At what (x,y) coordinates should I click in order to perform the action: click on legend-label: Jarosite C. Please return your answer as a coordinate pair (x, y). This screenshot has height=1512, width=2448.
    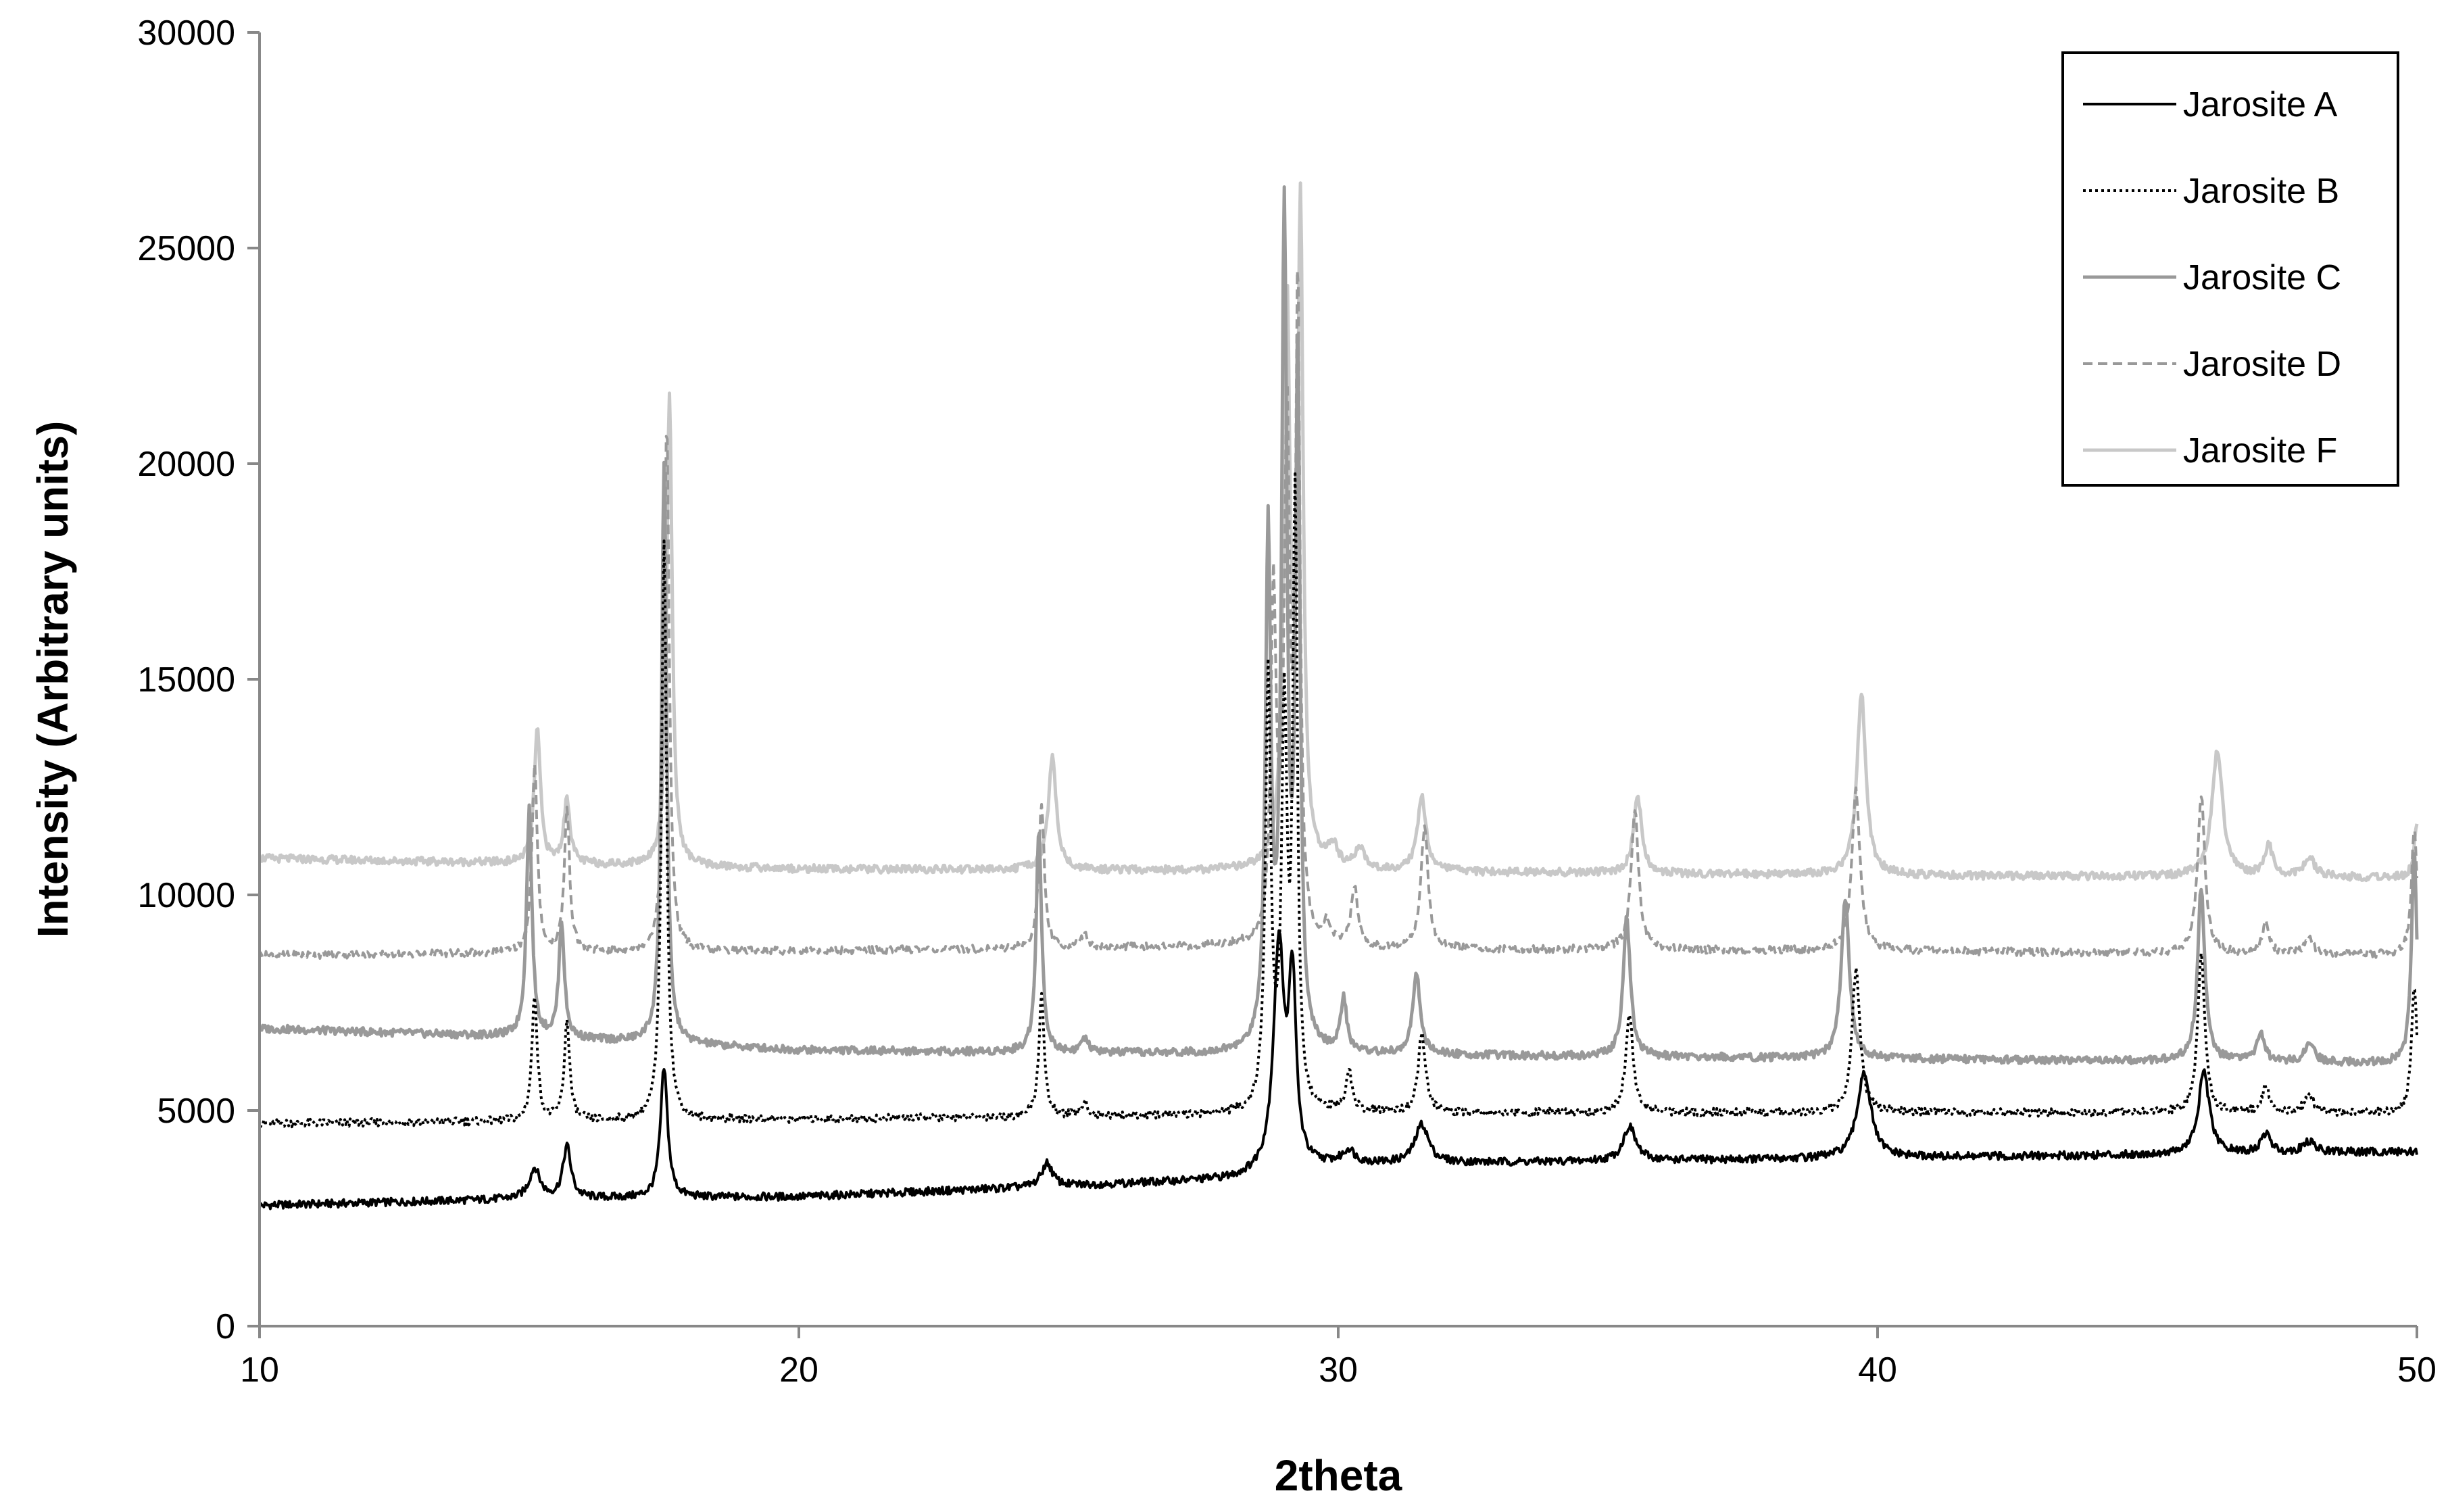
    Looking at the image, I should click on (2262, 277).